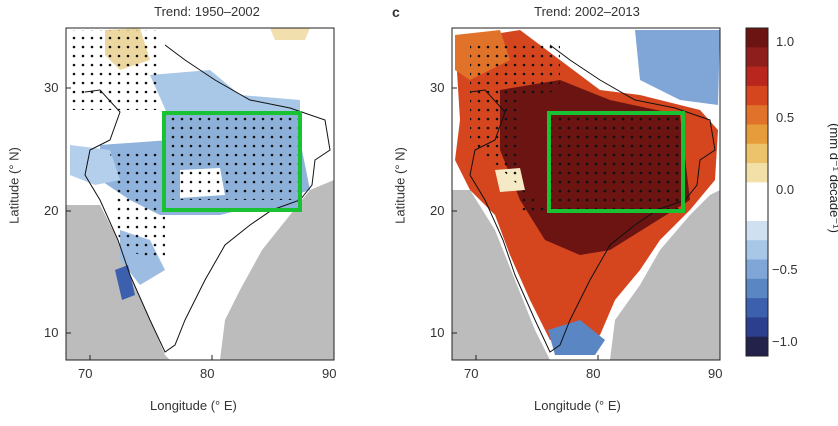  Describe the element at coordinates (471, 373) in the screenshot. I see `right-xtick-70: 70` at that location.